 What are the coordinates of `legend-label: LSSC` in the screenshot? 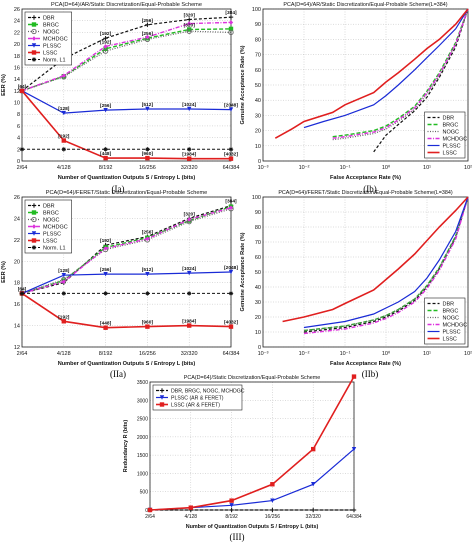 It's located at (450, 153).